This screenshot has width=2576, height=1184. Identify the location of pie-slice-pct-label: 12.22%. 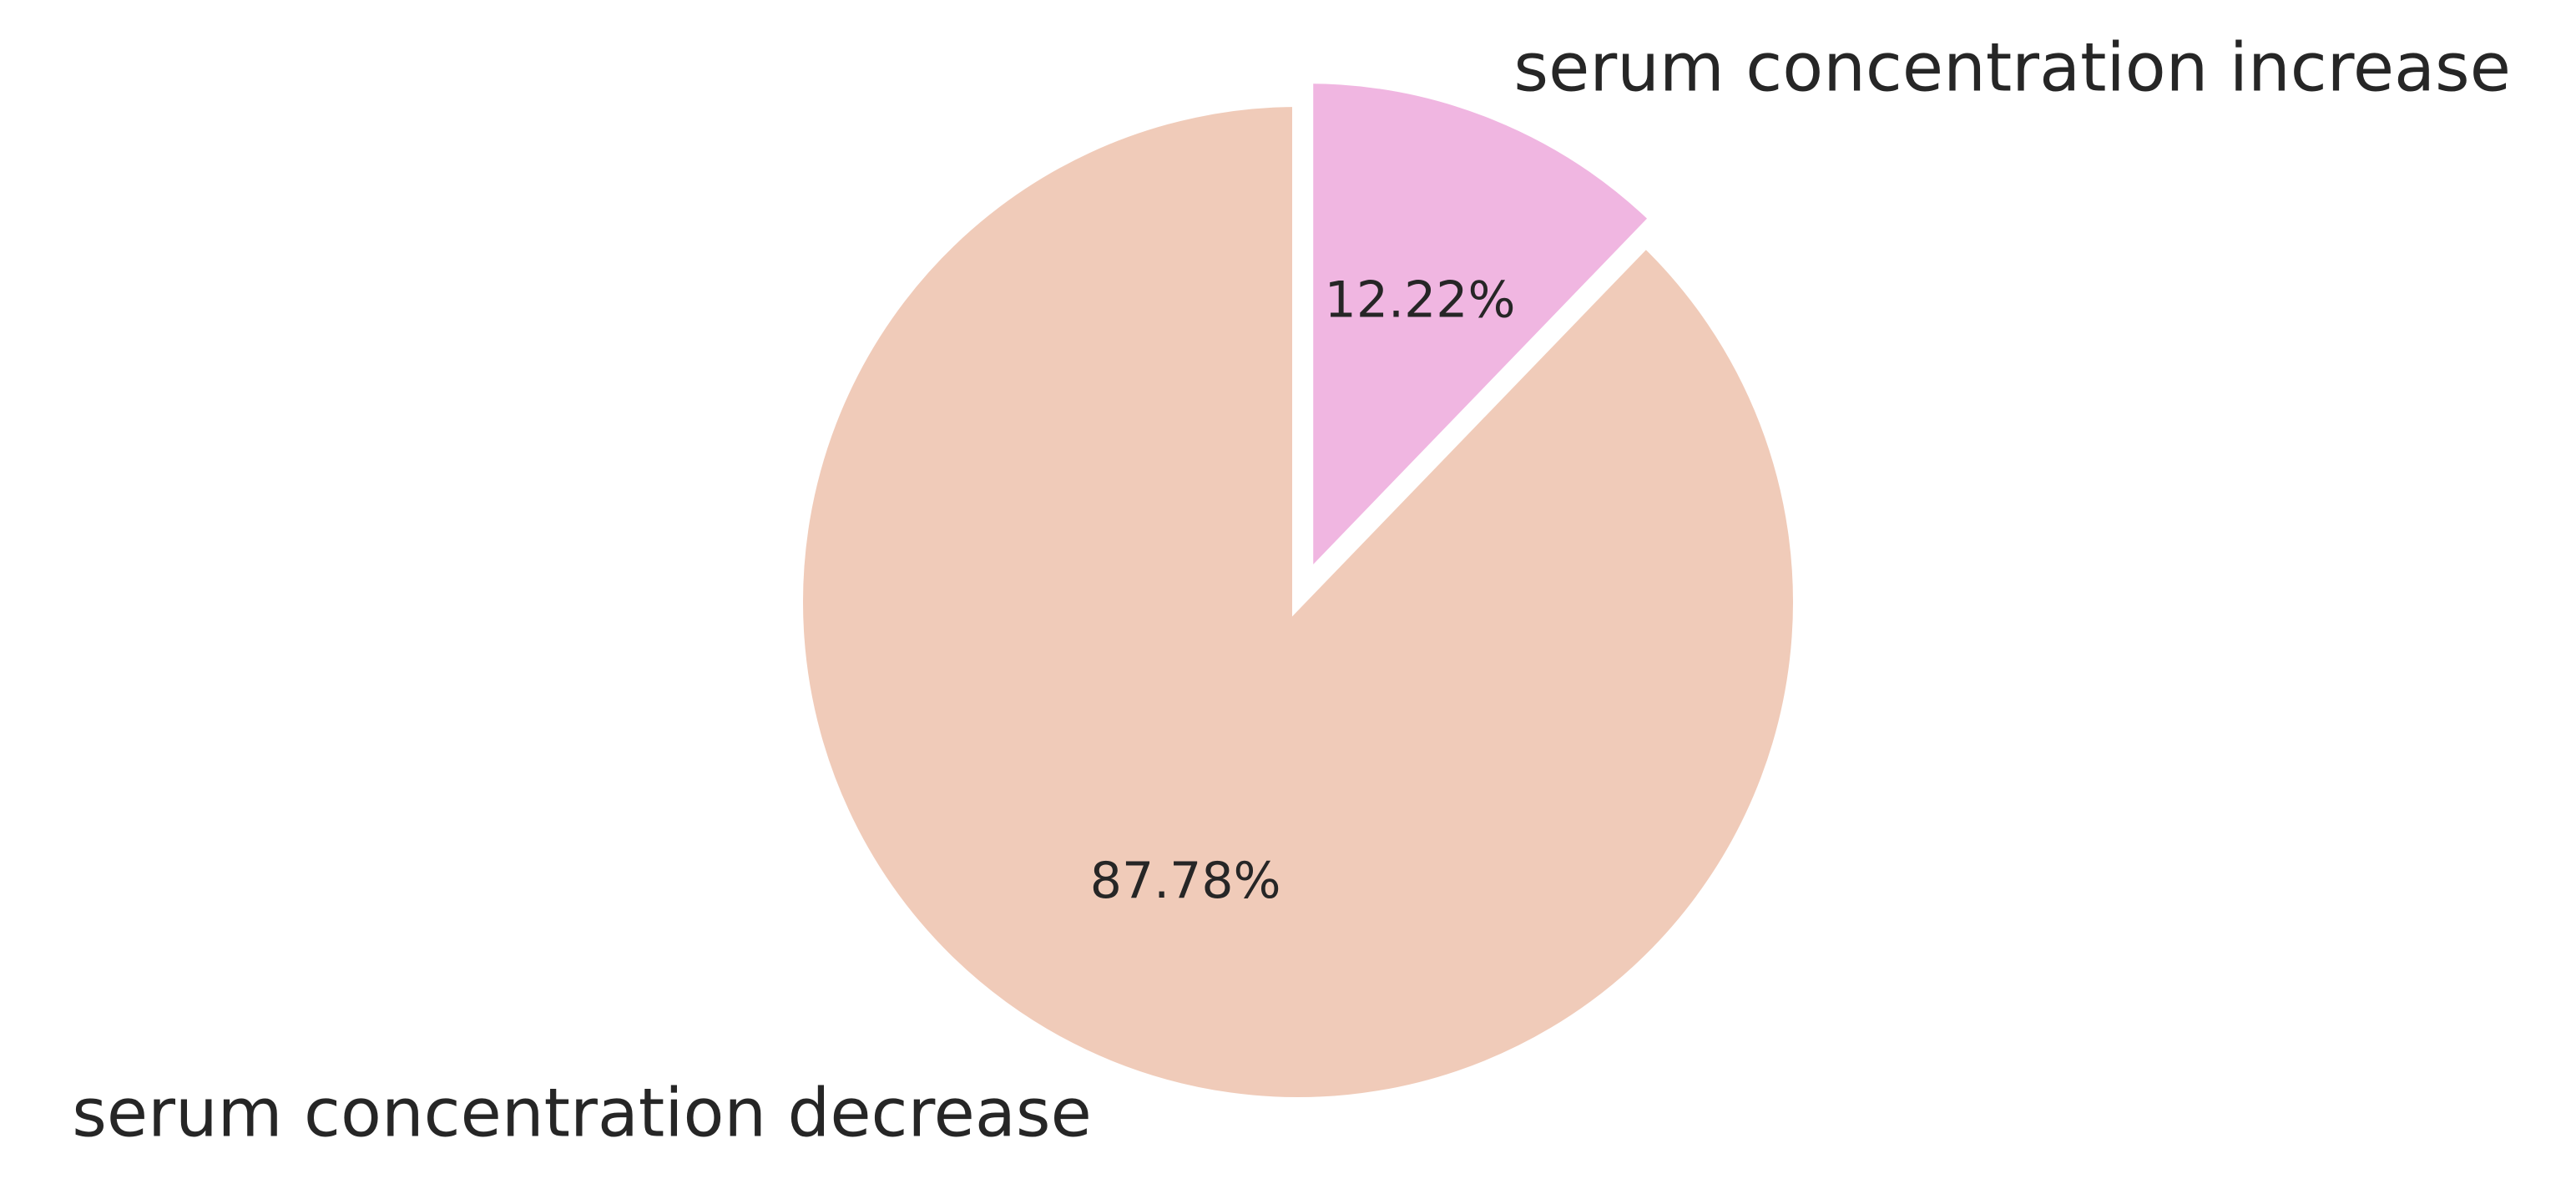
(1420, 300).